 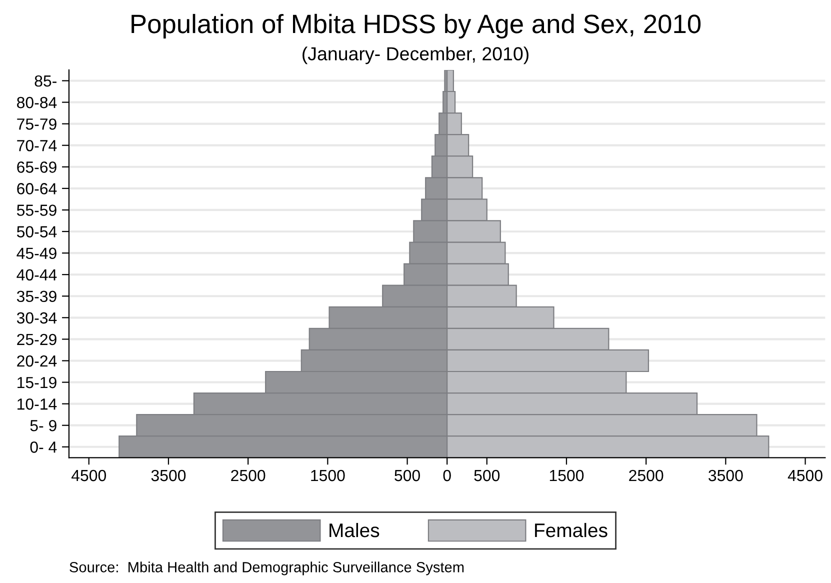 What do you see at coordinates (447, 476) in the screenshot?
I see `x-tick-label: 0` at bounding box center [447, 476].